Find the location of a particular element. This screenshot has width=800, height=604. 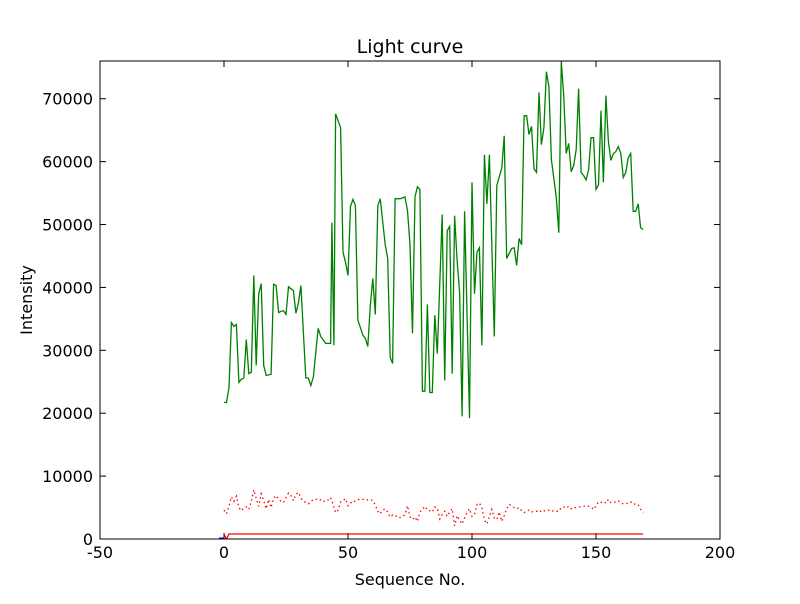

x-tick-label: 100 is located at coordinates (472, 552).